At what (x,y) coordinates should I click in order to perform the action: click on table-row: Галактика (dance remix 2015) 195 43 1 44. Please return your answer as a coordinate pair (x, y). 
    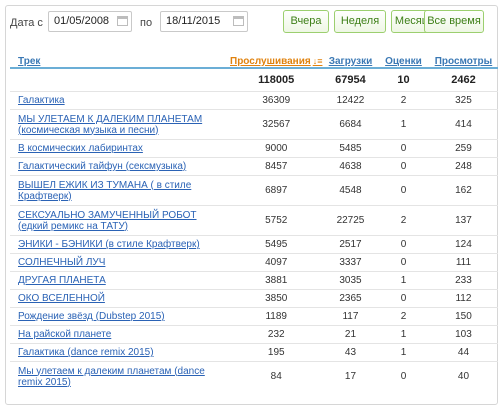
    Looking at the image, I should click on (254, 352).